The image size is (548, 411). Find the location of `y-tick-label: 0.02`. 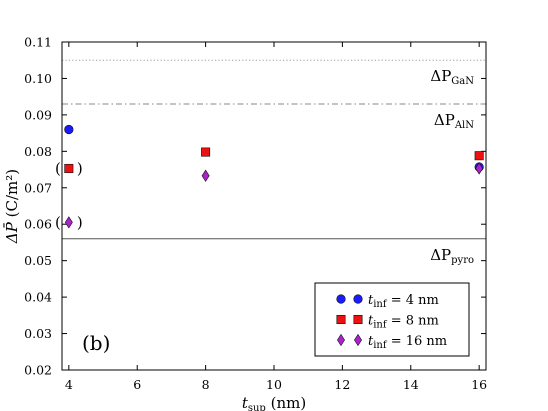

y-tick-label: 0.02 is located at coordinates (38, 370).